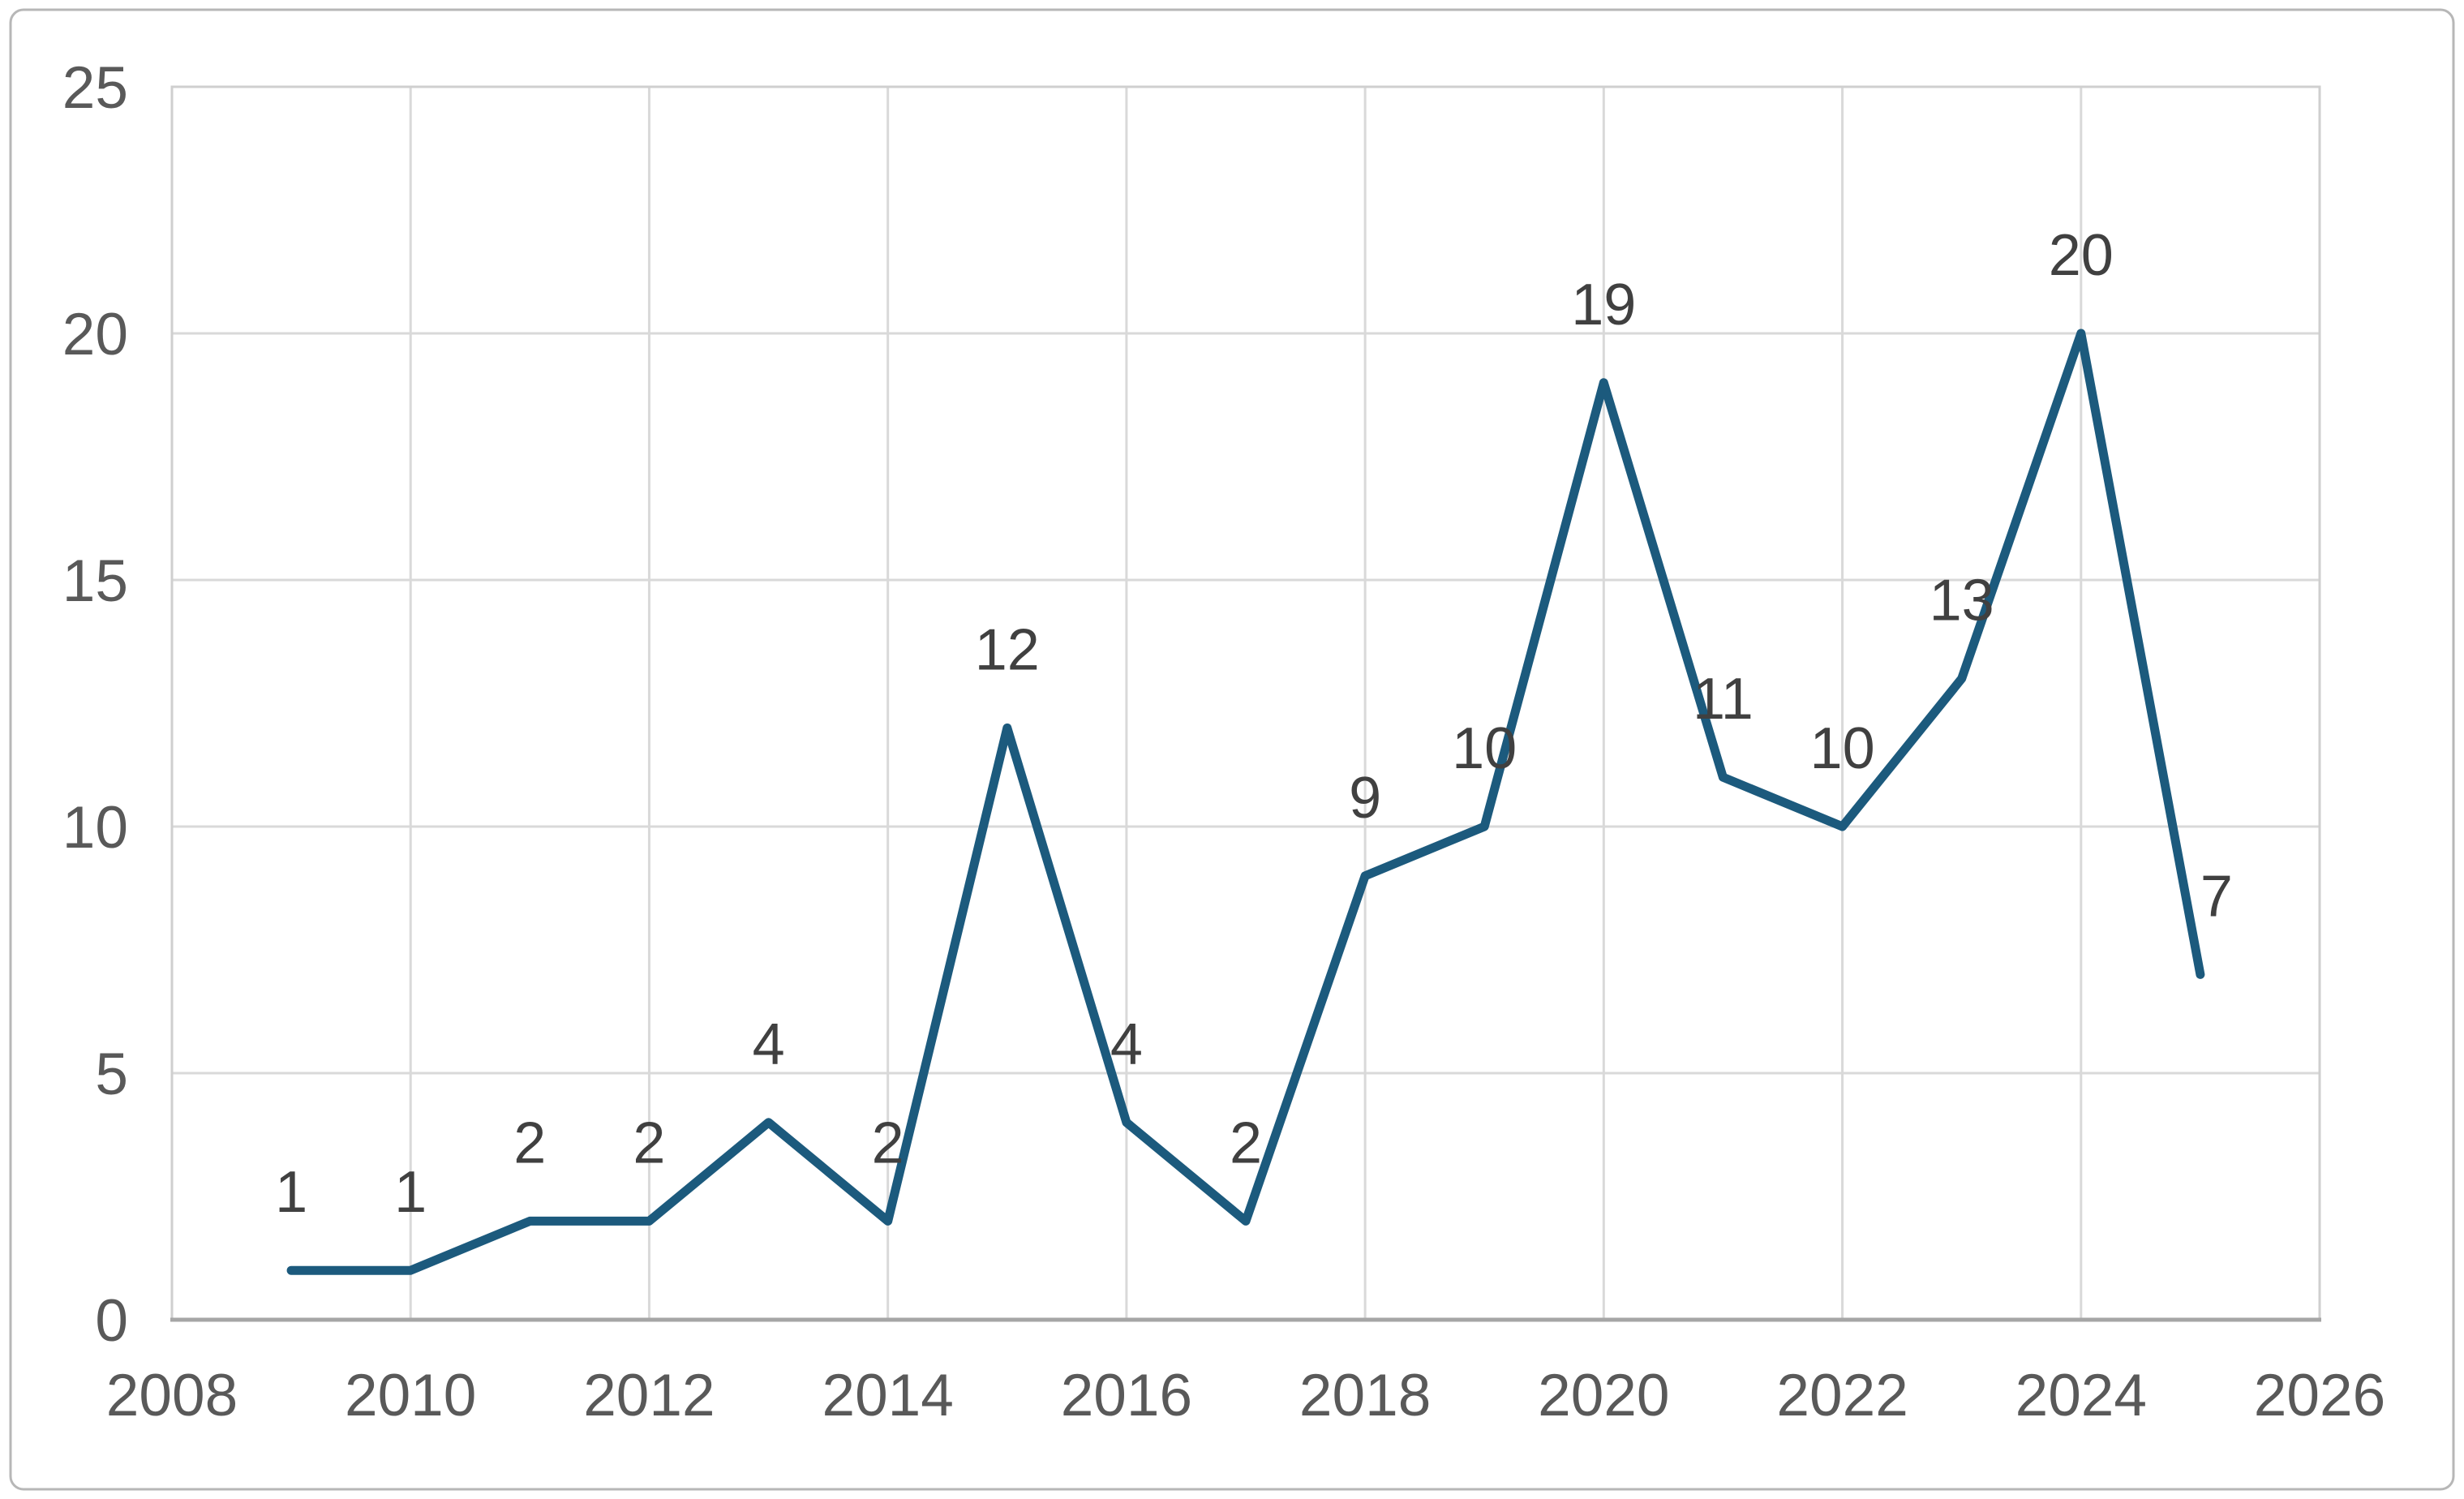  Describe the element at coordinates (2319, 1395) in the screenshot. I see `x-tick-label: 2026` at that location.